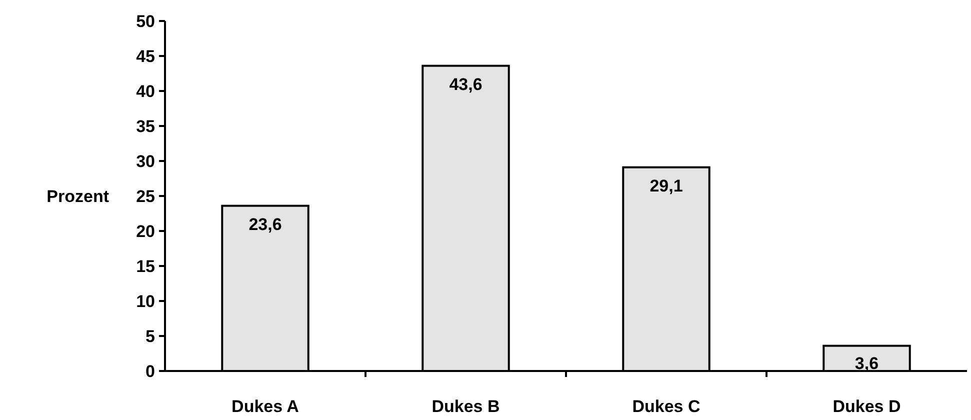 The height and width of the screenshot is (420, 971). What do you see at coordinates (145, 266) in the screenshot?
I see `y-tick-label: 15` at bounding box center [145, 266].